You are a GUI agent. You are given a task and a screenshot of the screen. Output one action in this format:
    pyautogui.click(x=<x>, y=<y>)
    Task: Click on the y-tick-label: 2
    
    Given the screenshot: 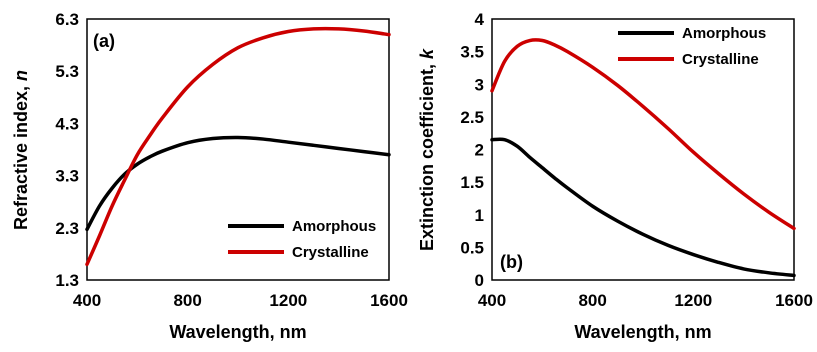 What is the action you would take?
    pyautogui.click(x=479, y=150)
    